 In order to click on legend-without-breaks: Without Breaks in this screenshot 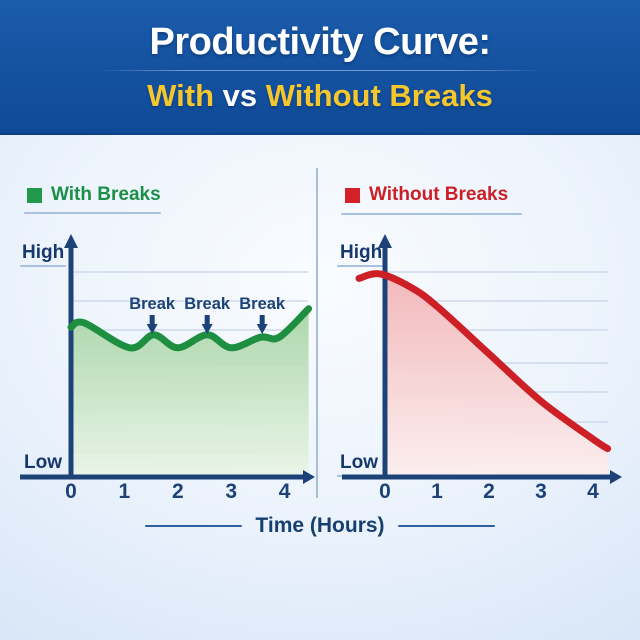, I will do `click(426, 195)`.